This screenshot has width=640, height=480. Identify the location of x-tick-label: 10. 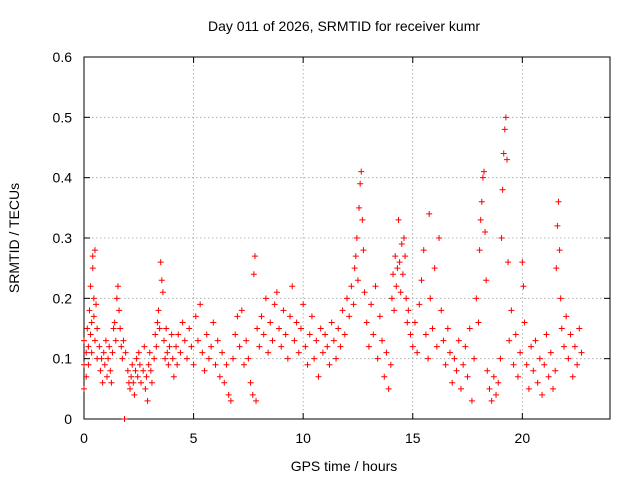
(303, 438).